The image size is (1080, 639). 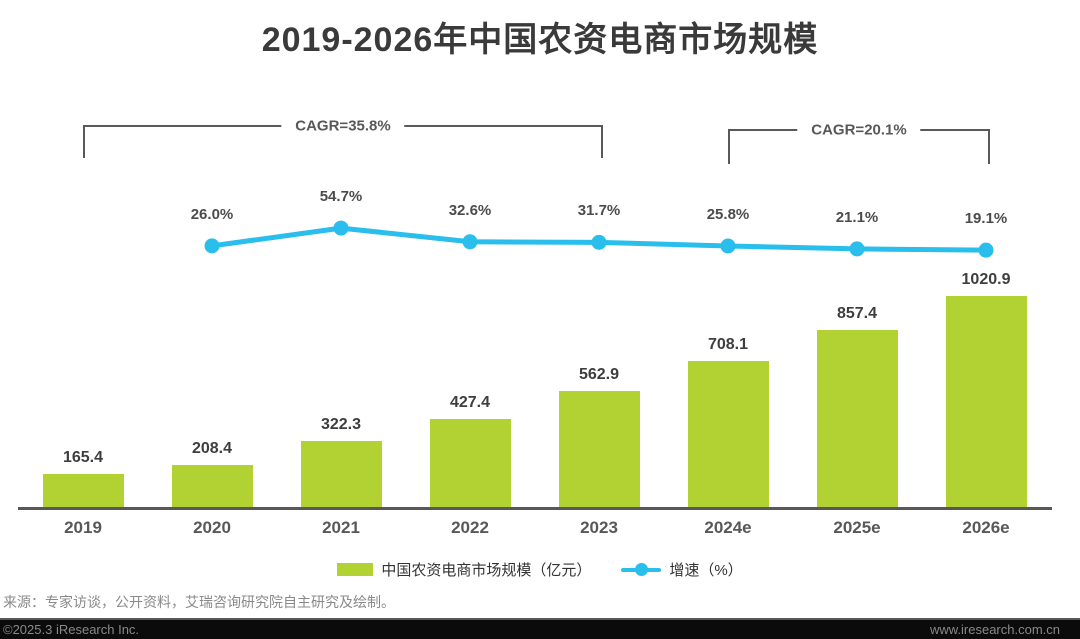 What do you see at coordinates (986, 219) in the screenshot?
I see `growth-value-2026e: 19.1%` at bounding box center [986, 219].